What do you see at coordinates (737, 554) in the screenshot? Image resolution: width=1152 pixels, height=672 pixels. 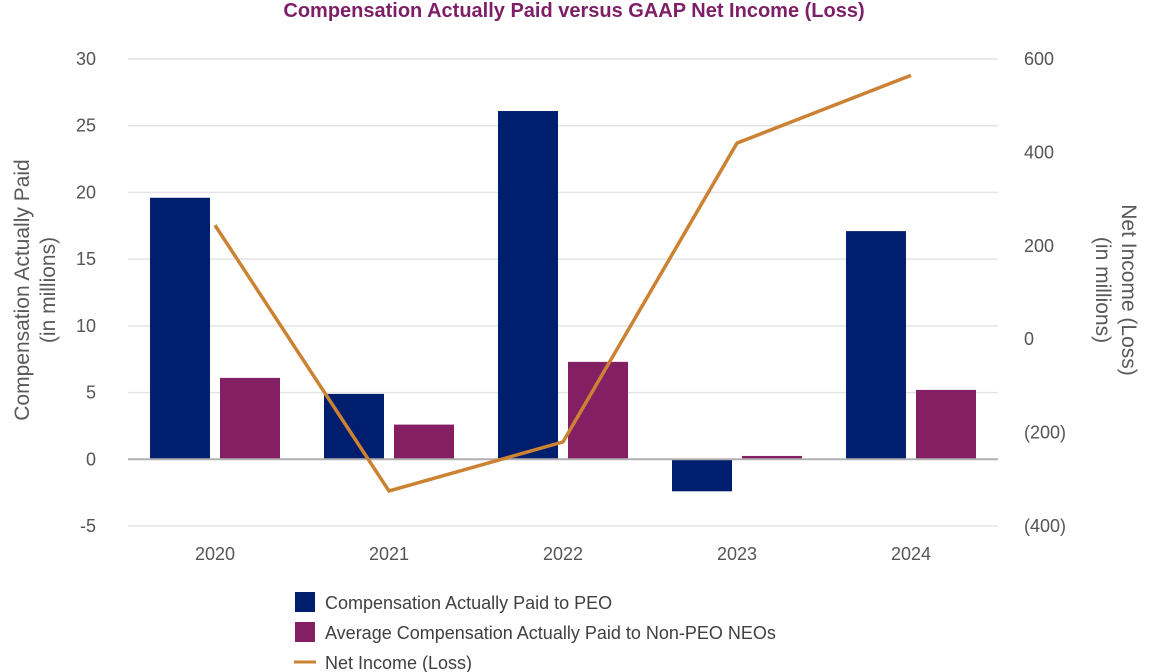 I see `x-tick-label: 2023` at bounding box center [737, 554].